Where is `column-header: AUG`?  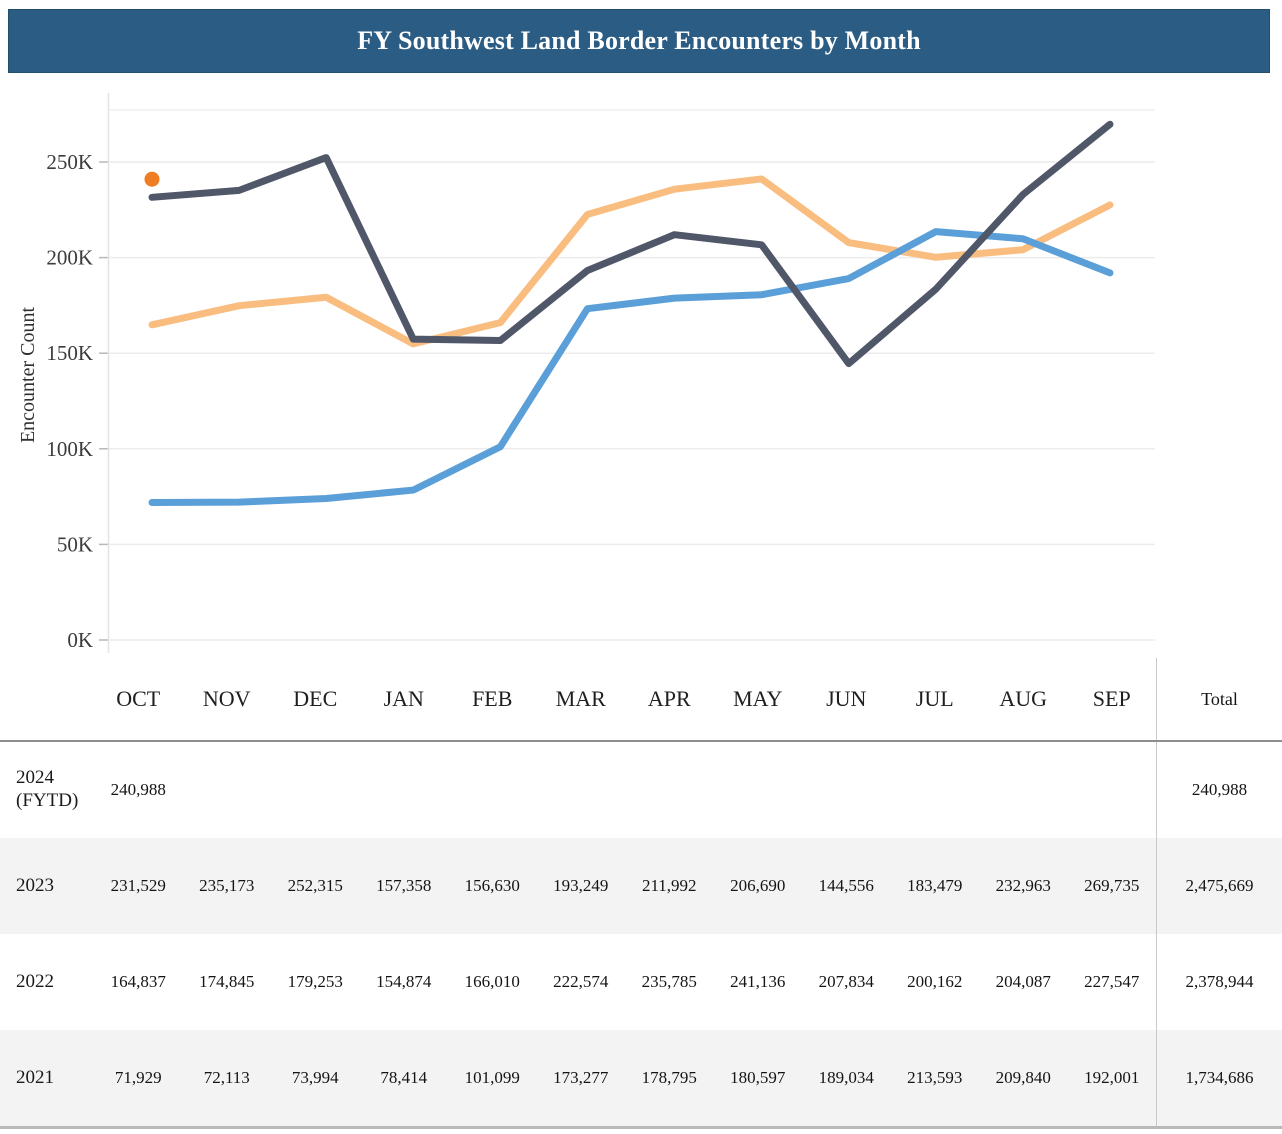 column-header: AUG is located at coordinates (1023, 698).